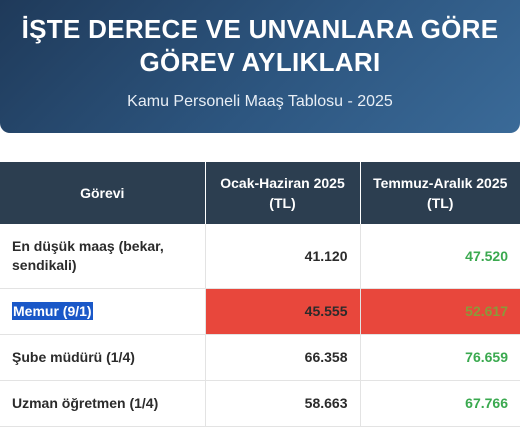 This screenshot has height=427, width=520. Describe the element at coordinates (440, 256) in the screenshot. I see `second-half-salary-cell: 47.520` at that location.